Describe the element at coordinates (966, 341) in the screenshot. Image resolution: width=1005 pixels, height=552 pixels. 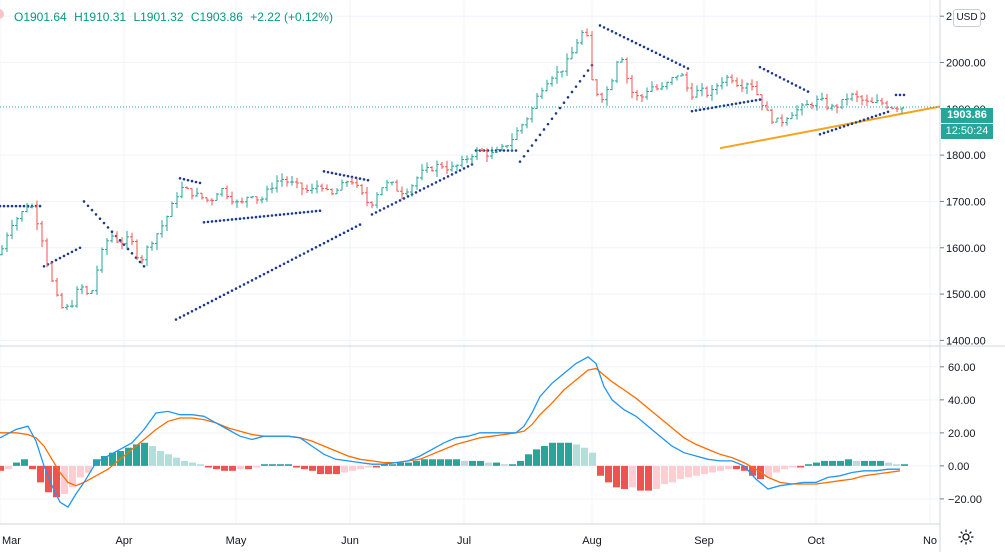
I see `price-tick-label: 1400.00` at that location.